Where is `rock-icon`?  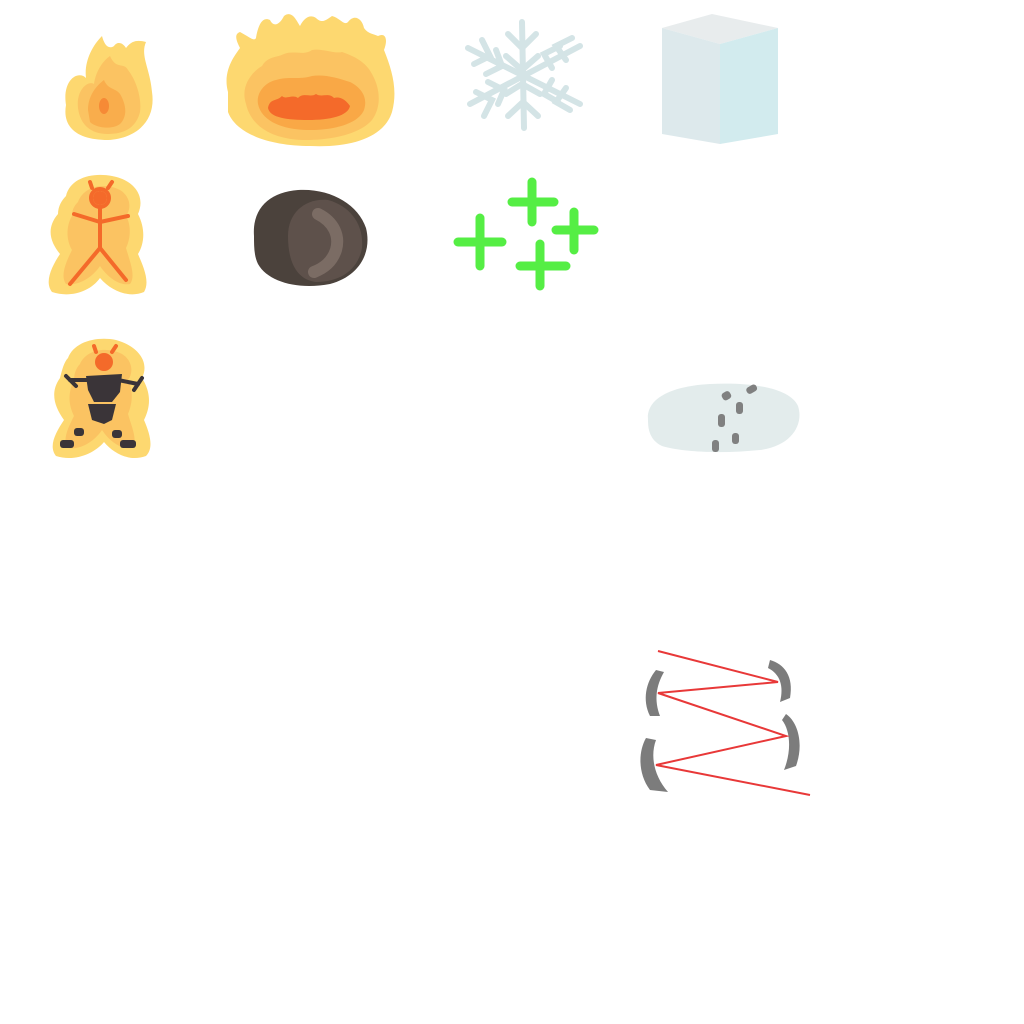 rock-icon is located at coordinates (310, 237).